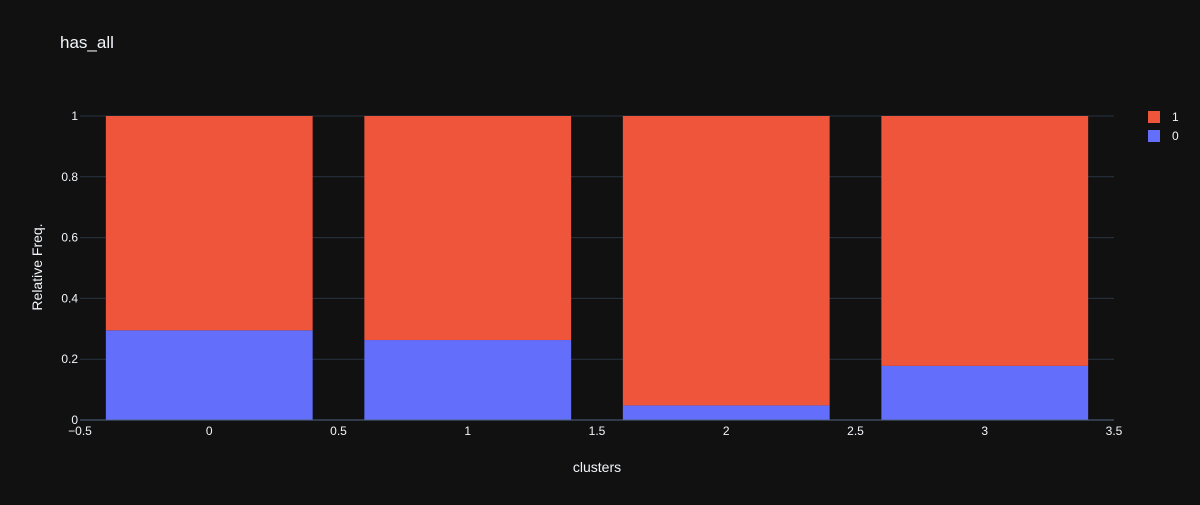  What do you see at coordinates (338, 431) in the screenshot?
I see `x-tick-label: 0.5` at bounding box center [338, 431].